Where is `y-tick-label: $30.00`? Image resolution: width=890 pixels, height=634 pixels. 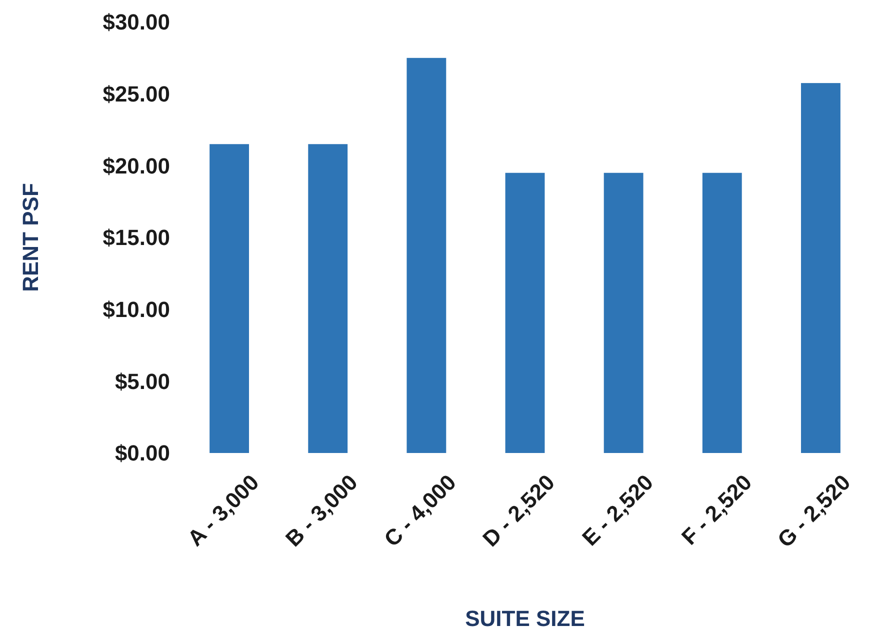
y-tick-label: $30.00 is located at coordinates (136, 22).